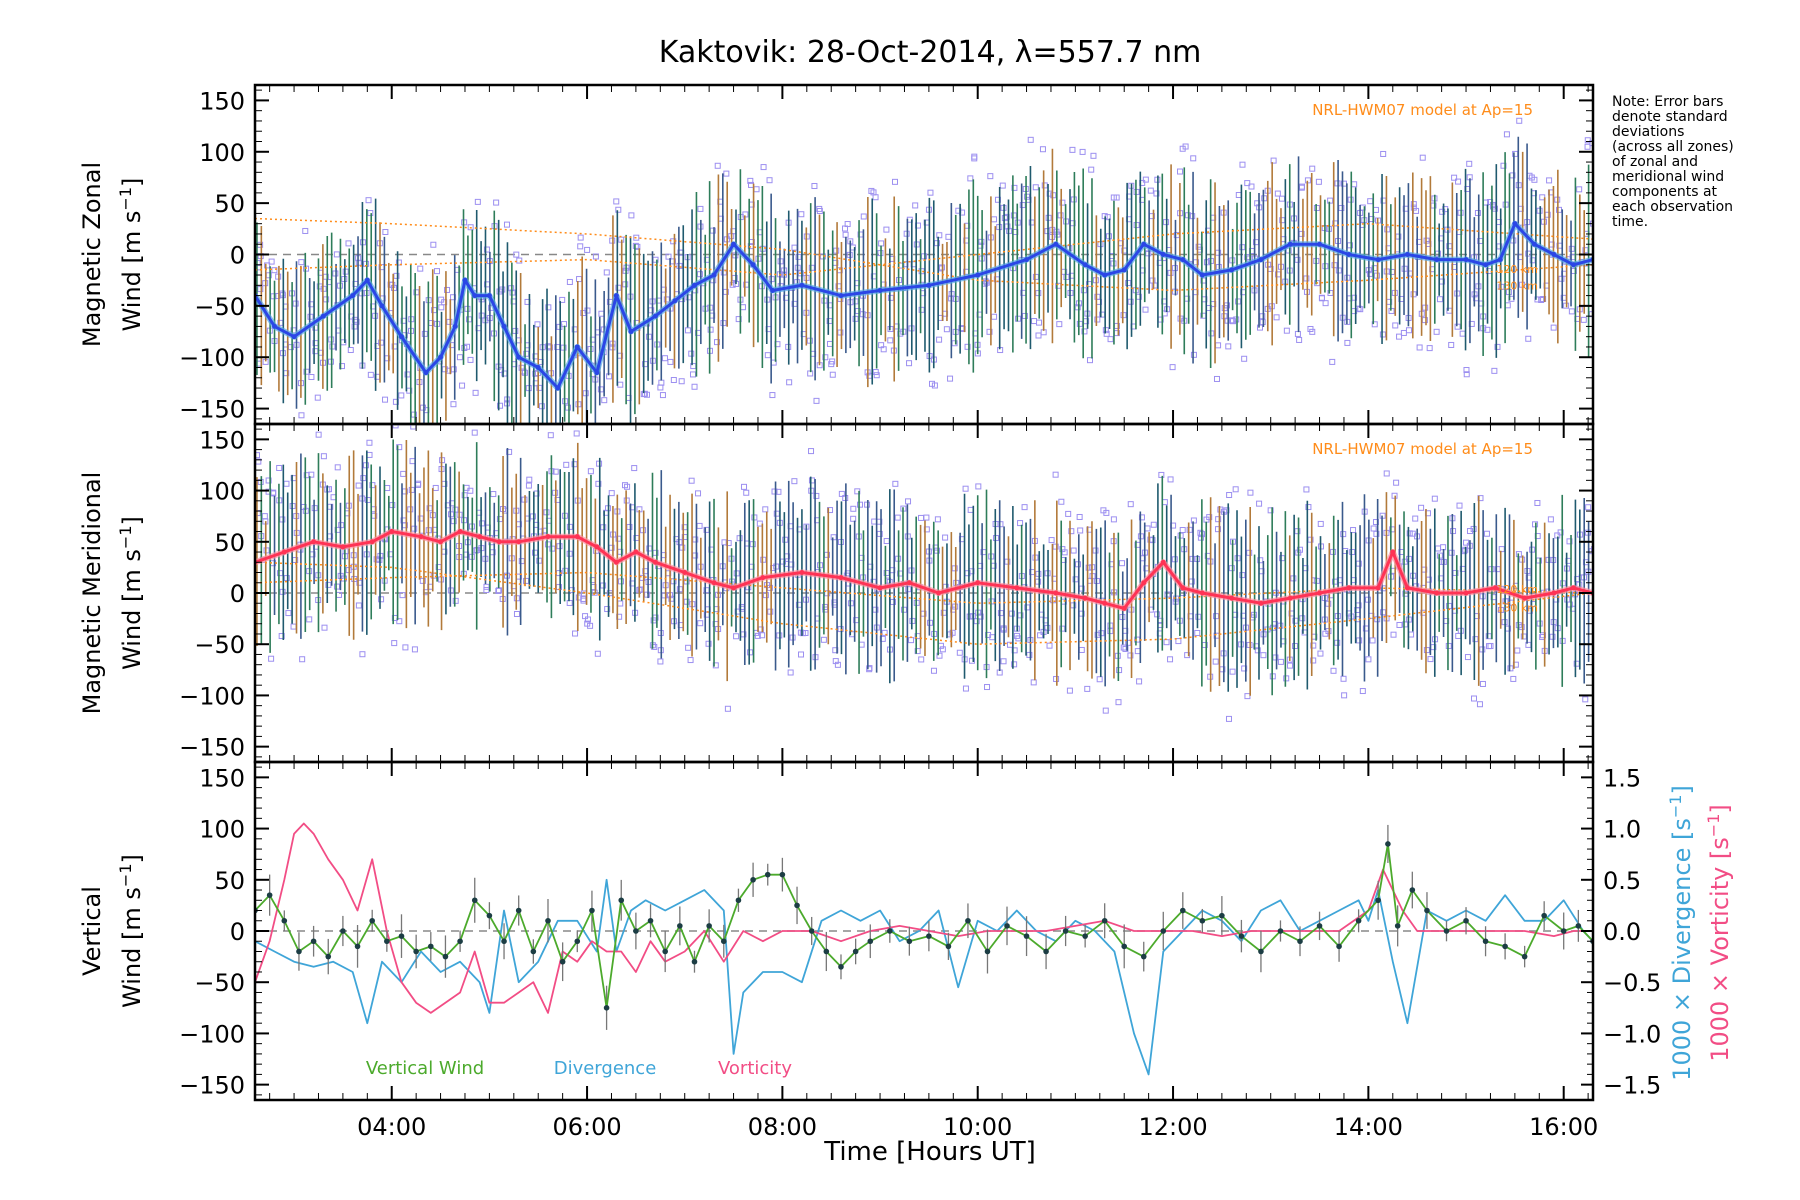 This screenshot has height=1200, width=1800. I want to click on y-tick-label: 0, so click(237, 594).